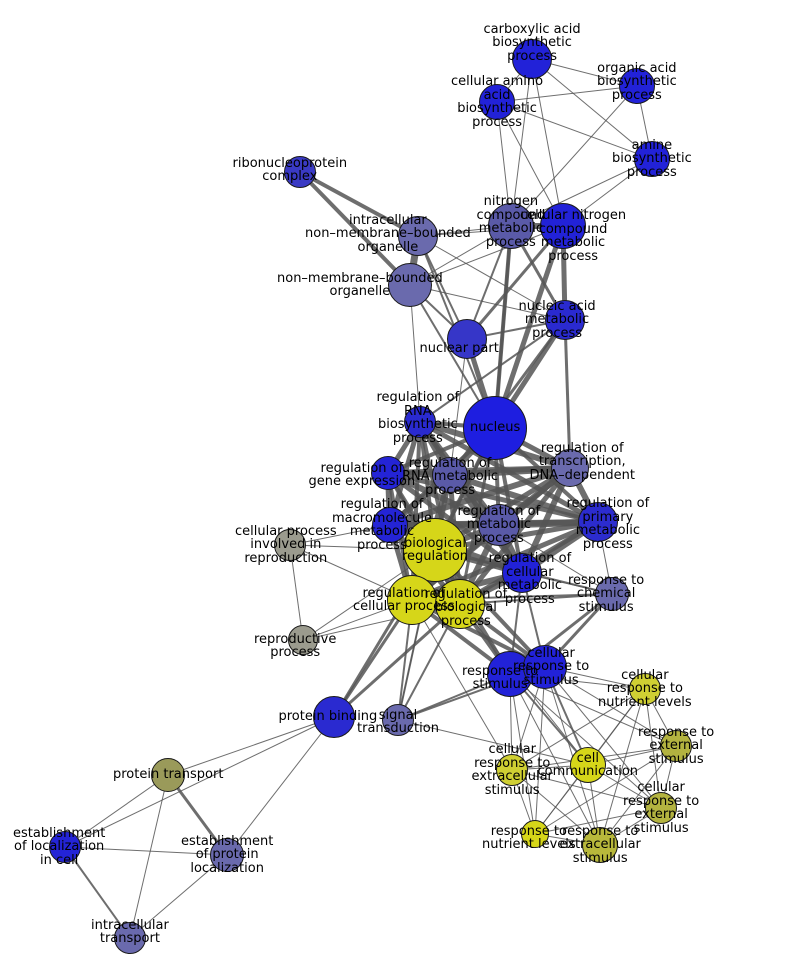 The image size is (786, 971). What do you see at coordinates (637, 86) in the screenshot?
I see `graph-node-organic-acid-biosynthetic-process` at bounding box center [637, 86].